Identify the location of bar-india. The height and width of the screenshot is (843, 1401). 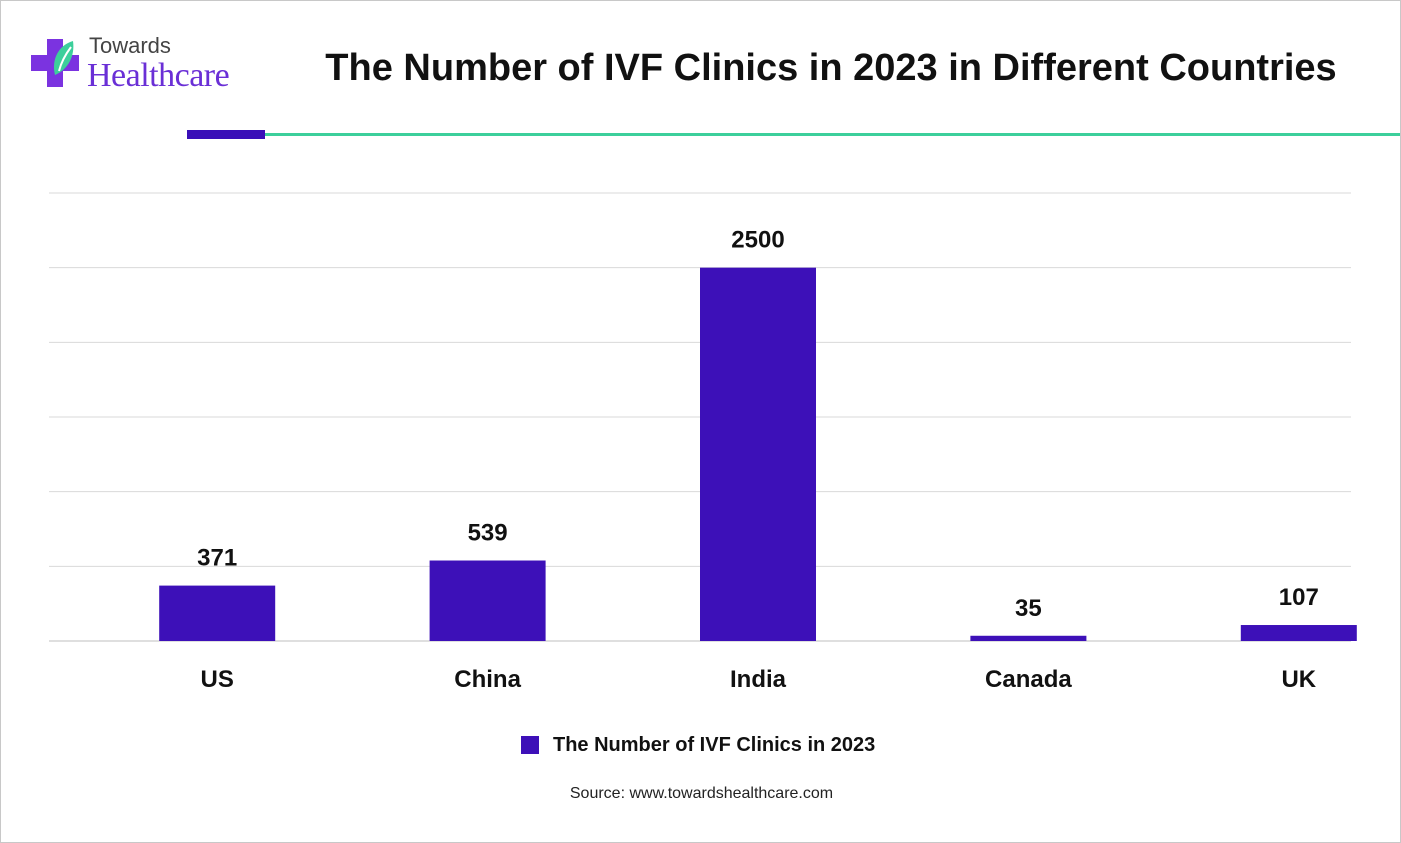
(758, 454).